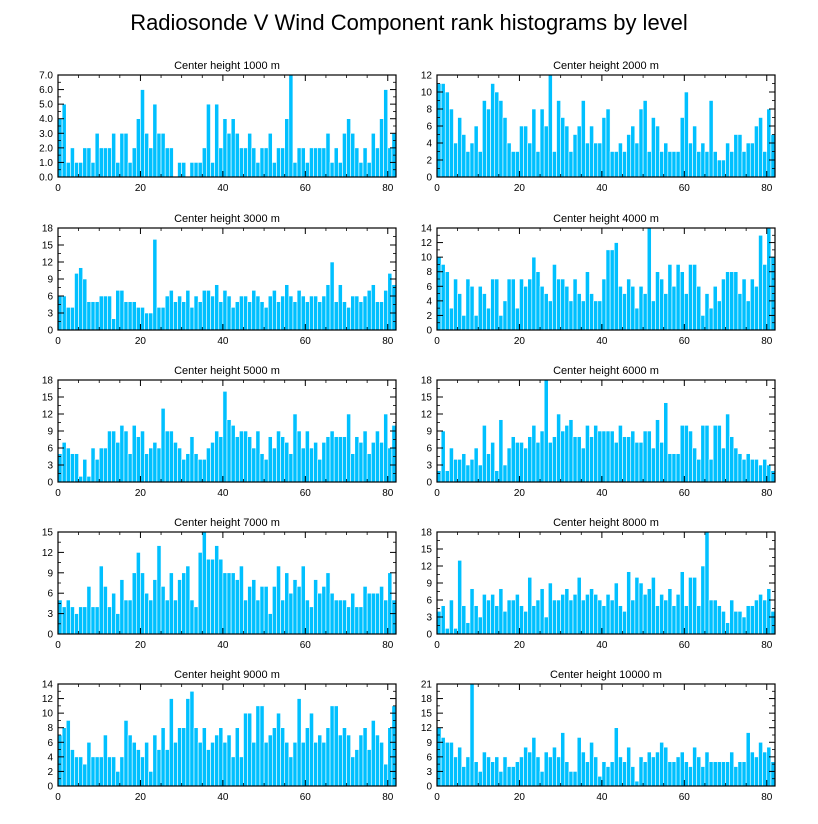 The width and height of the screenshot is (818, 824). I want to click on histogram-panel: Center height 3000 m 0 20 40 60 80 0 3 6 9 12 15 18, so click(219, 280).